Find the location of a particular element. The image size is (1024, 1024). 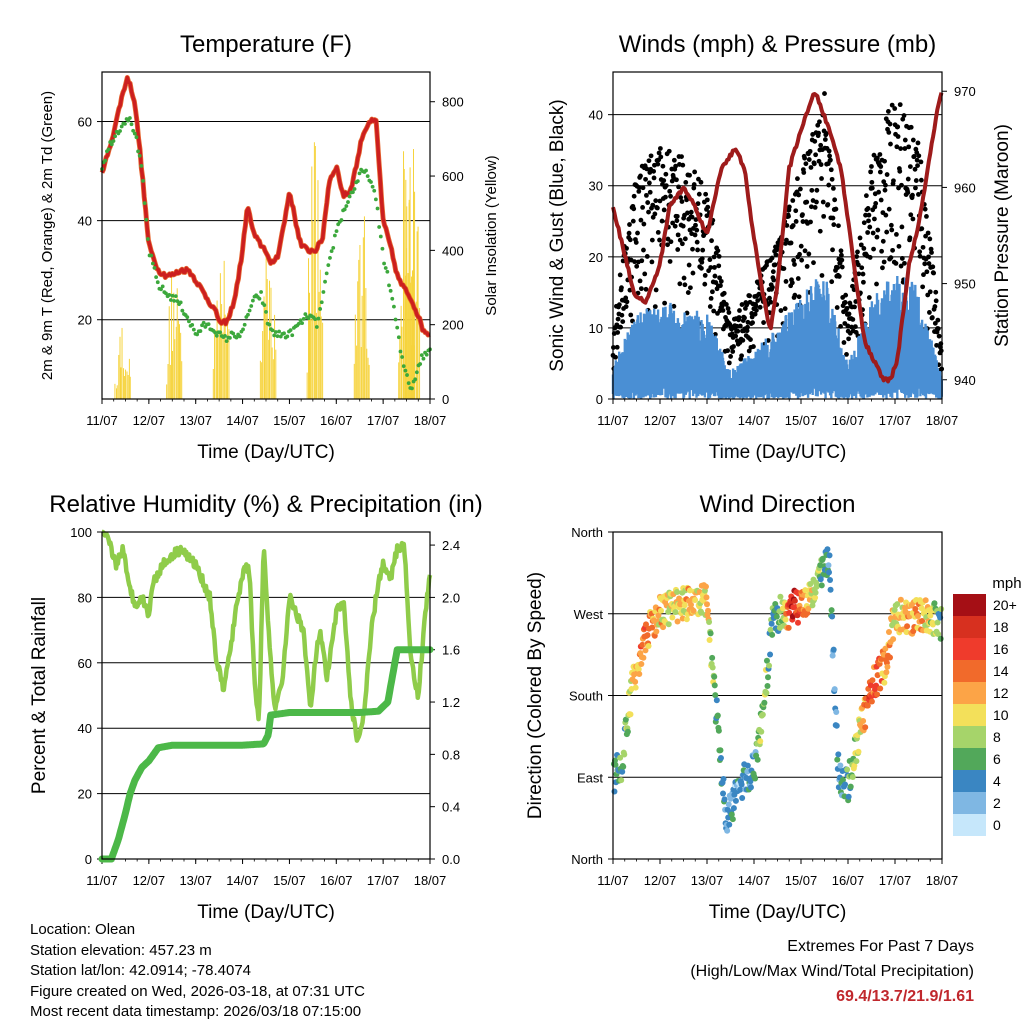

y-left-axis-label: Direction (Colored By Speed) is located at coordinates (535, 695).